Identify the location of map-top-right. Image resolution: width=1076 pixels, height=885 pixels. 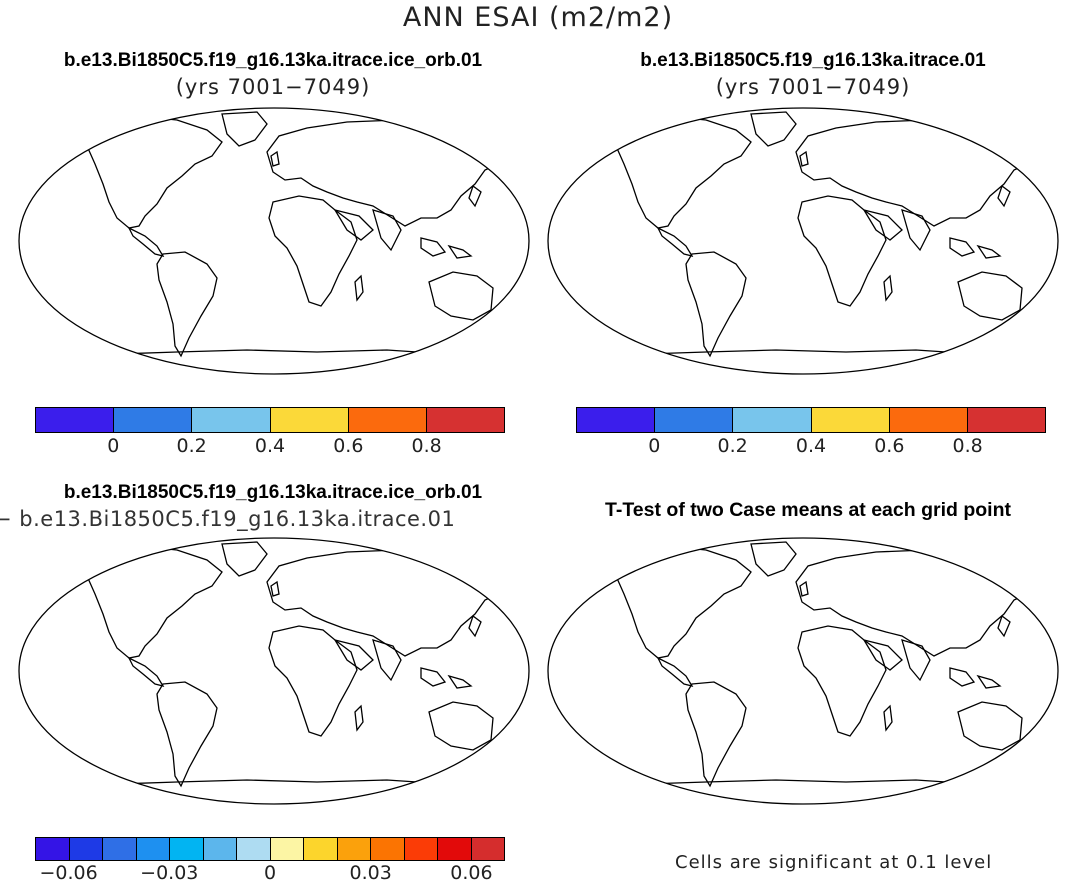
(803, 241).